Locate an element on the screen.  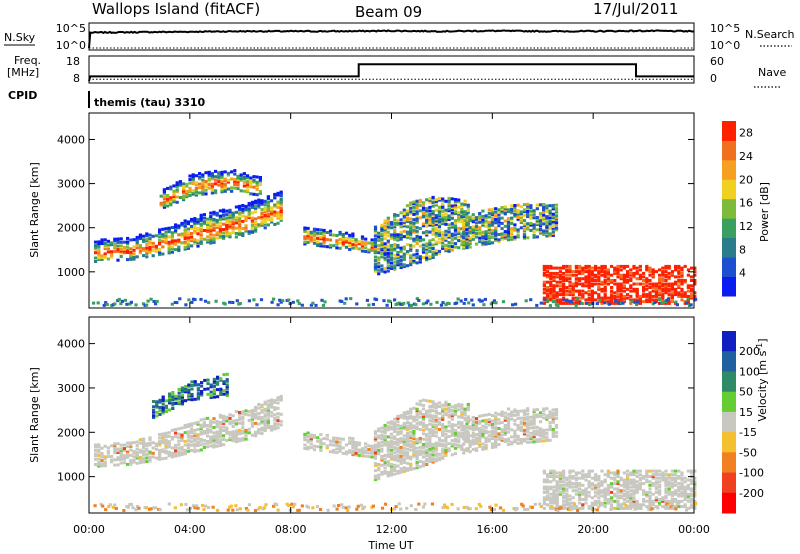
noise-tick-top-right: 10^5 is located at coordinates (725, 28).